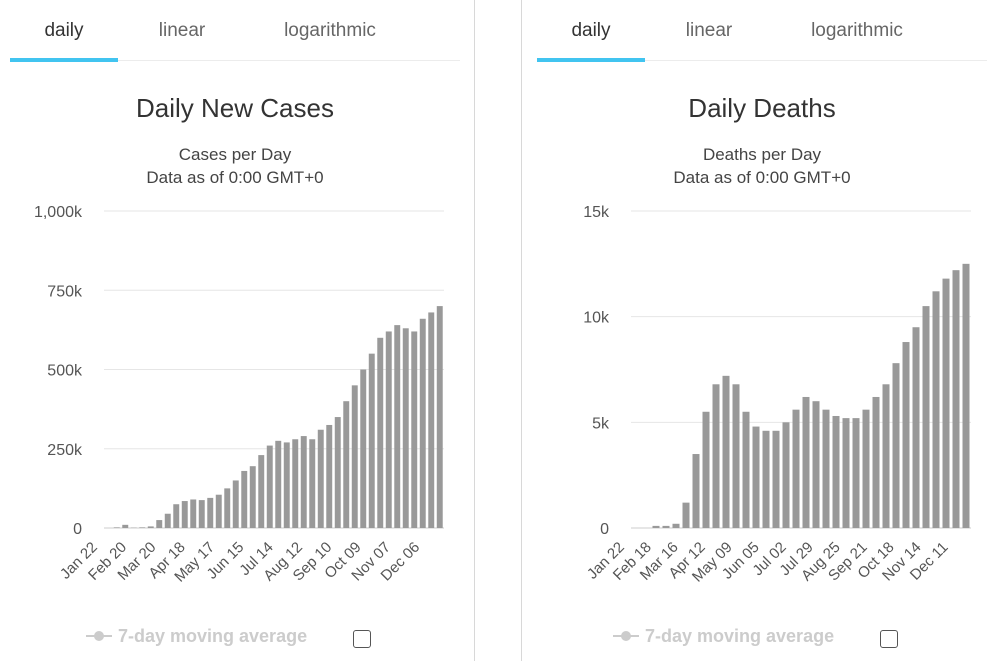  What do you see at coordinates (235, 154) in the screenshot?
I see `chart-subtitle: Cases per Day` at bounding box center [235, 154].